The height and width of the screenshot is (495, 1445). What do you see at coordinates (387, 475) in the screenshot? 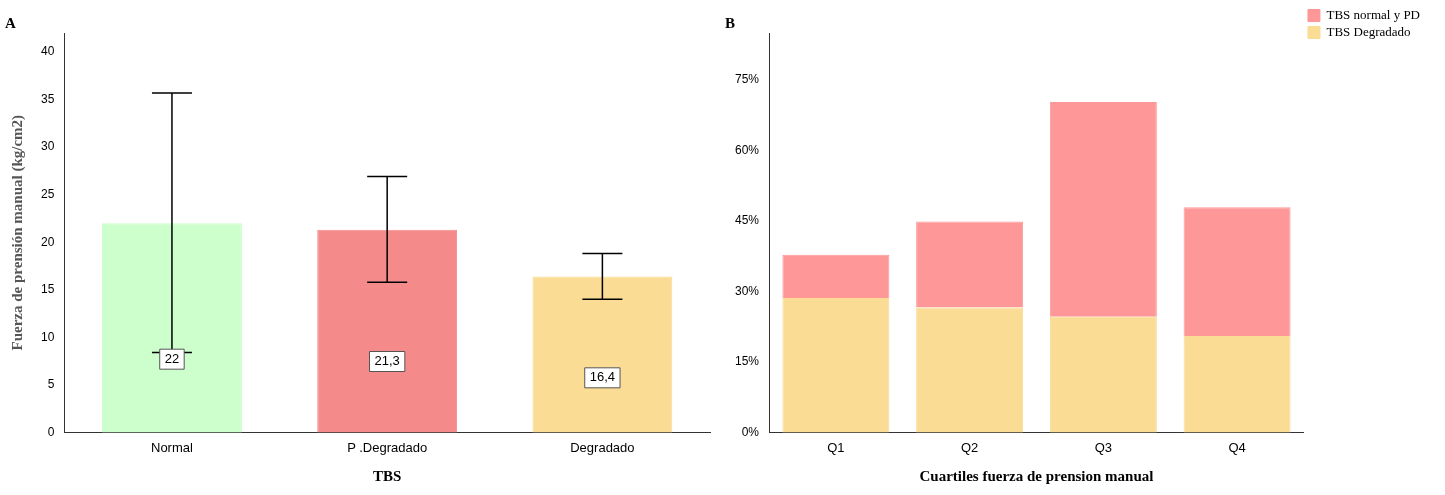
I see `x-axis-title: TBS` at bounding box center [387, 475].